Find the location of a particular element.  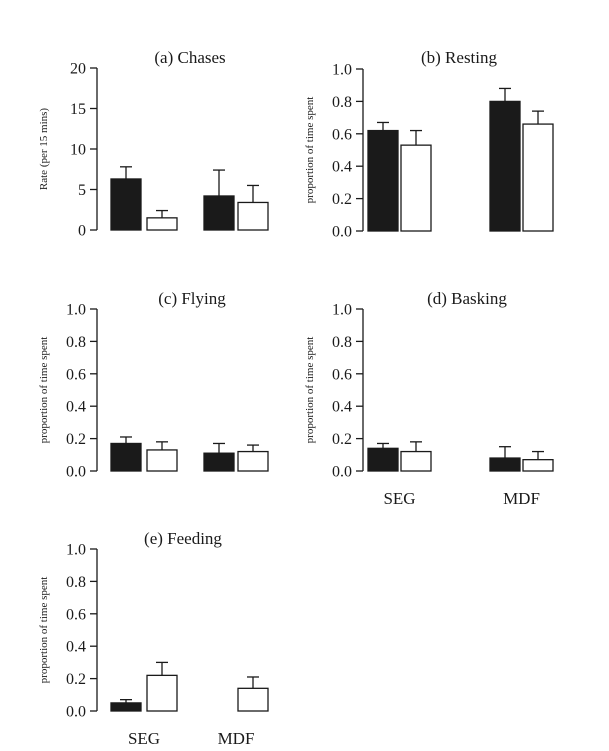

y-tick-label: 15 is located at coordinates (78, 109).